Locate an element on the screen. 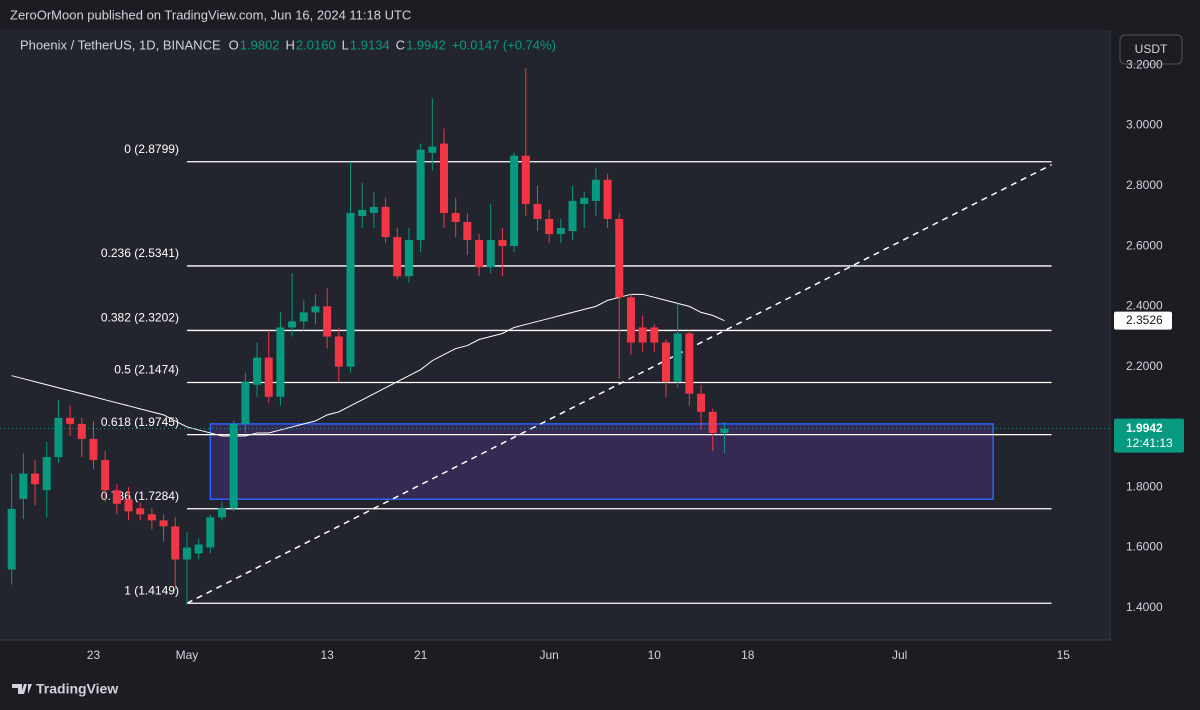  fib-level-label: 0.786 (1.7284) is located at coordinates (140, 496).